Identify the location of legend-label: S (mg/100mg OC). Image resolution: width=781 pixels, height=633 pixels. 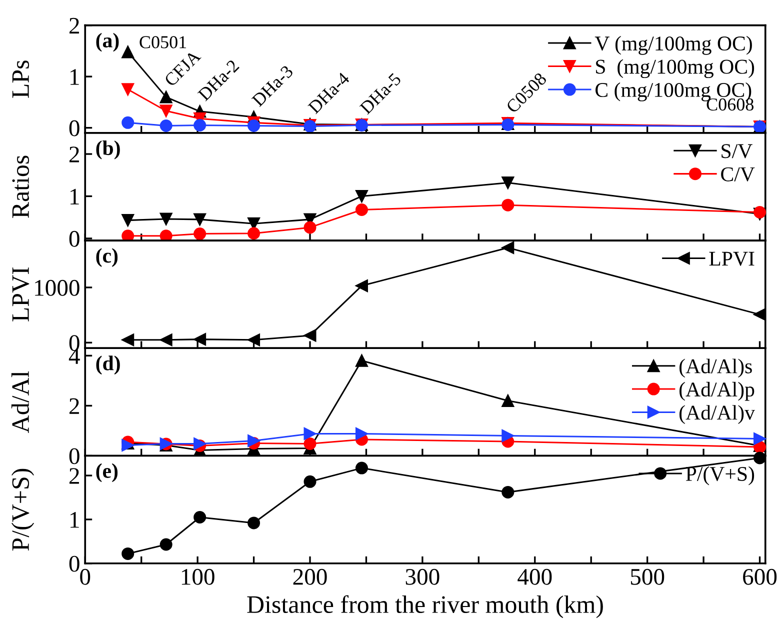
(675, 68).